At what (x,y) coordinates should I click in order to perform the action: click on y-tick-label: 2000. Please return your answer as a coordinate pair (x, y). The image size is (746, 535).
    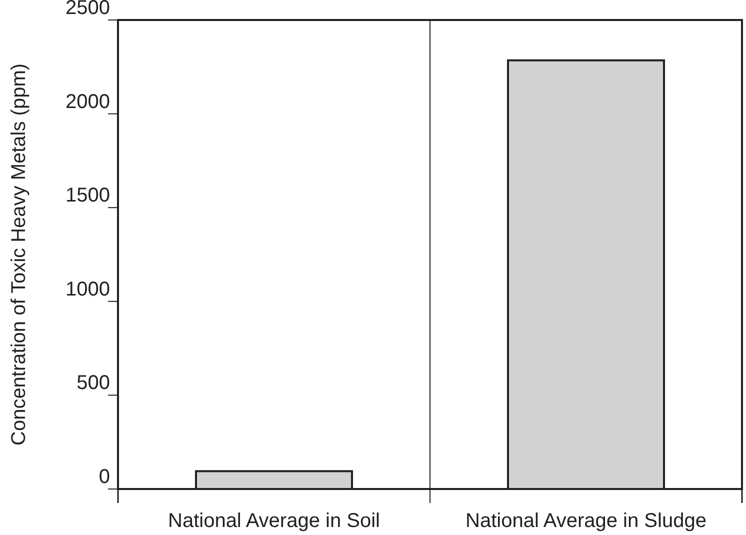
    Looking at the image, I should click on (88, 101).